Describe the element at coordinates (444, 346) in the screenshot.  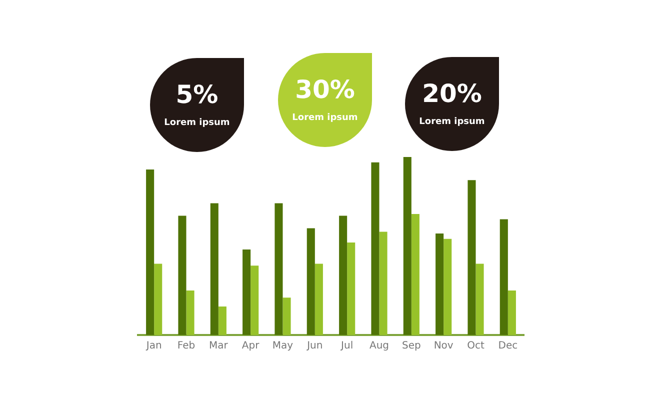
I see `x-tick-label: Nov` at that location.